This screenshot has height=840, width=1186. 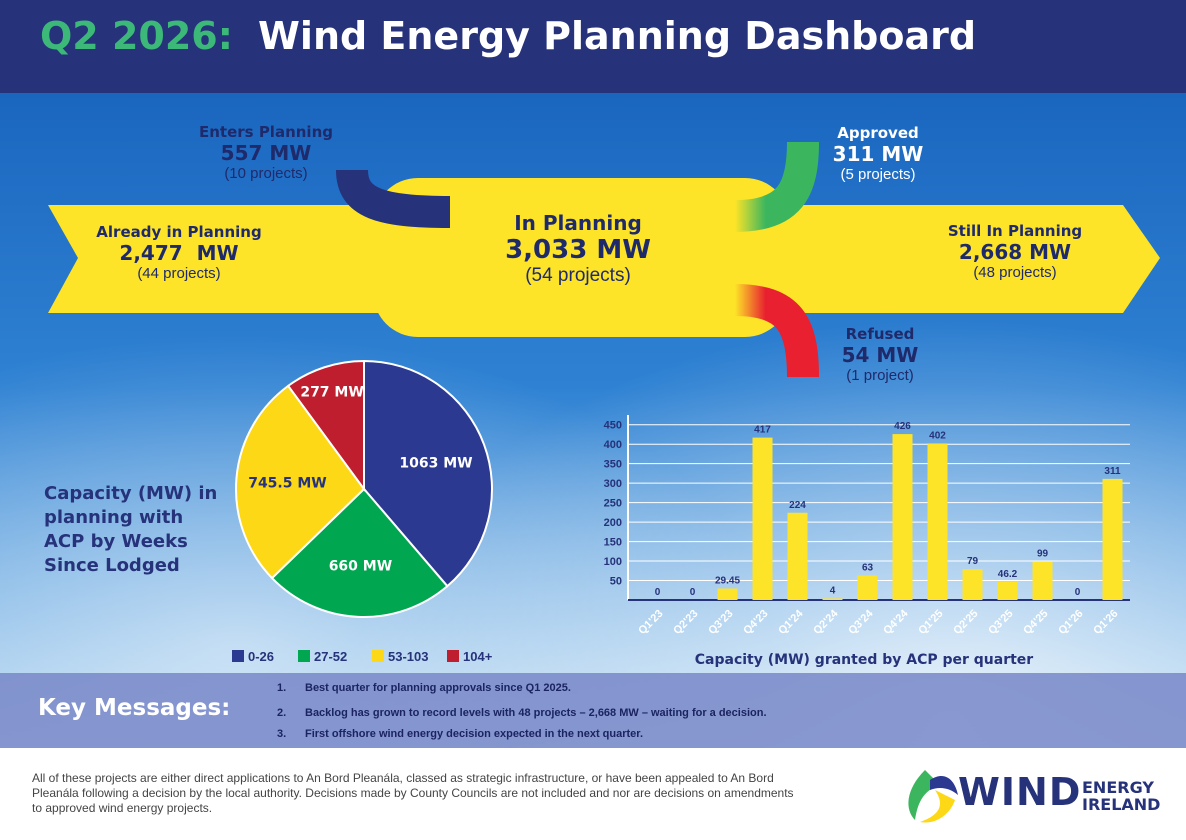 What do you see at coordinates (613, 543) in the screenshot?
I see `y-tick-label: 150` at bounding box center [613, 543].